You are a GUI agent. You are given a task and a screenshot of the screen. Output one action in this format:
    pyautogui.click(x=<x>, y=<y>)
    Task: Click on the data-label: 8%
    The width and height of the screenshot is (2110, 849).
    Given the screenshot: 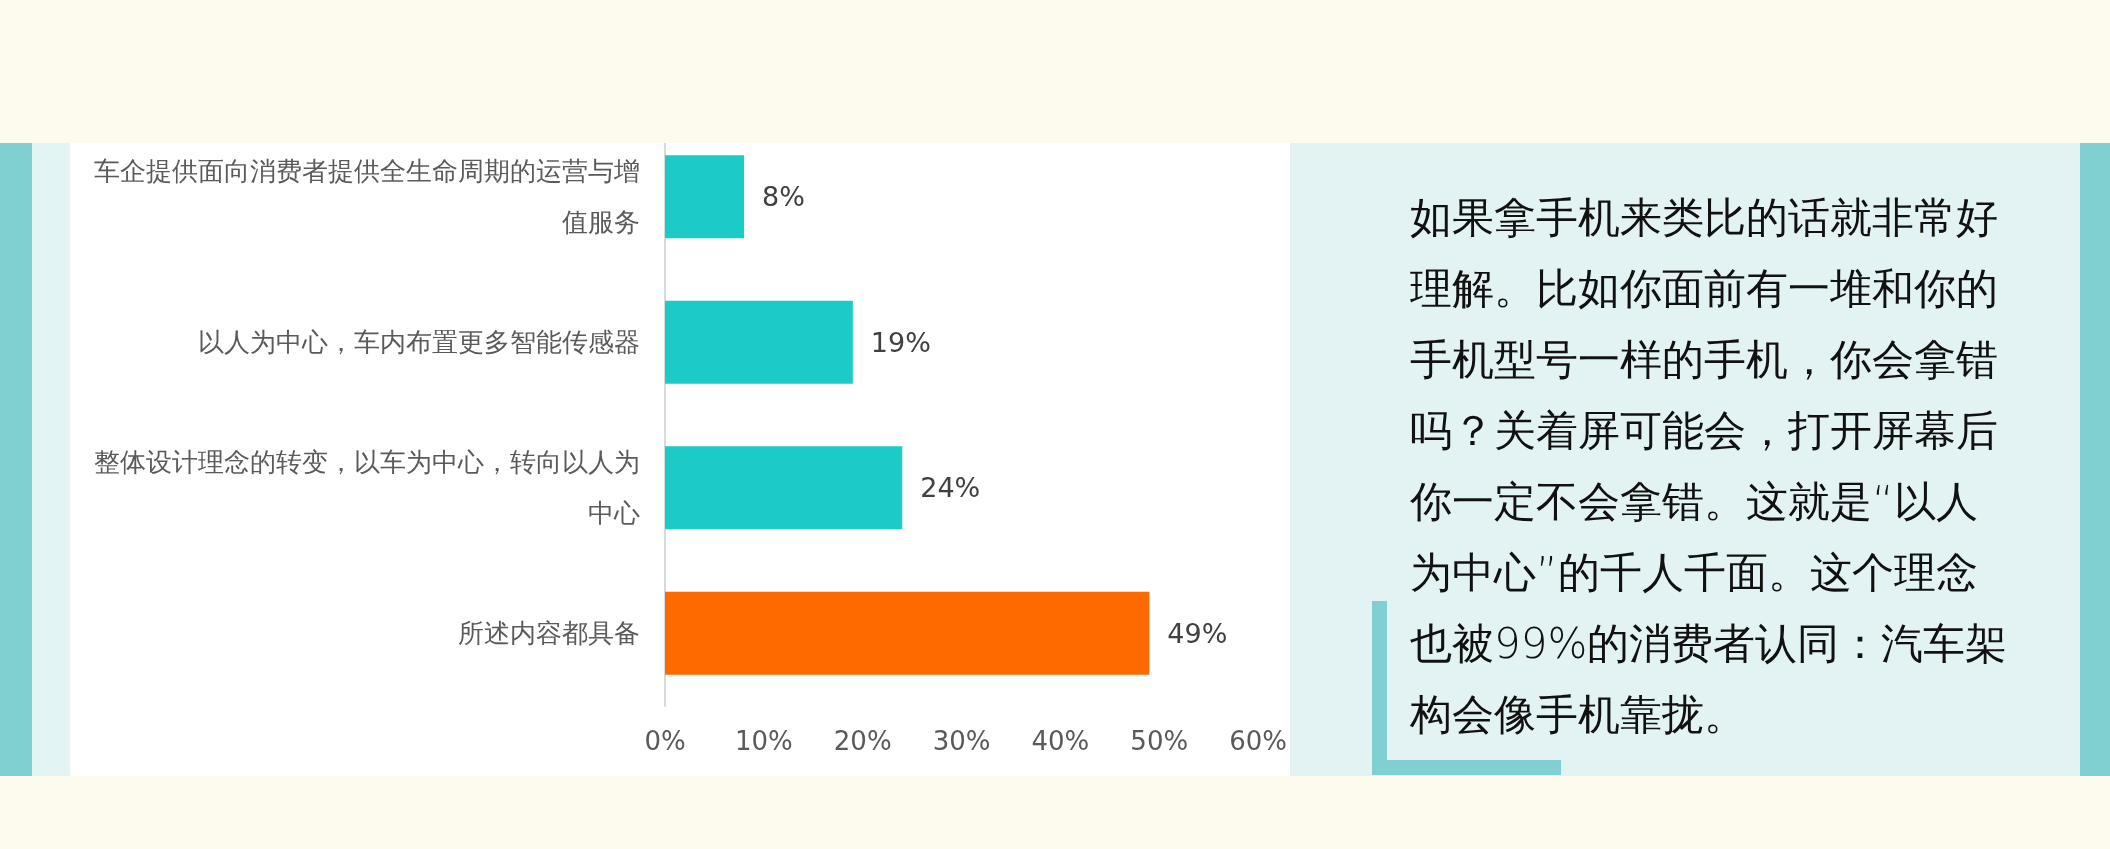 What is the action you would take?
    pyautogui.click(x=783, y=197)
    